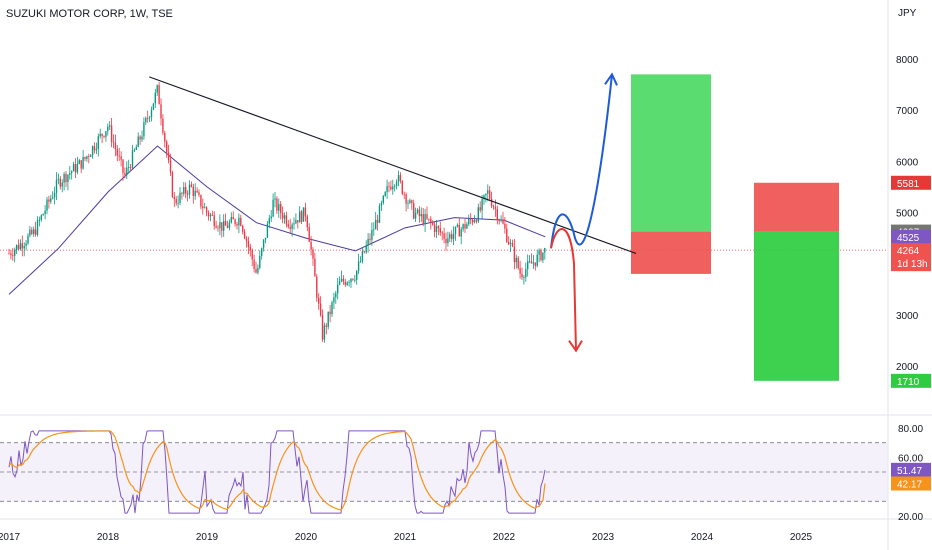 This screenshot has height=550, width=932. What do you see at coordinates (10, 537) in the screenshot?
I see `time-tick-label: 2017` at bounding box center [10, 537].